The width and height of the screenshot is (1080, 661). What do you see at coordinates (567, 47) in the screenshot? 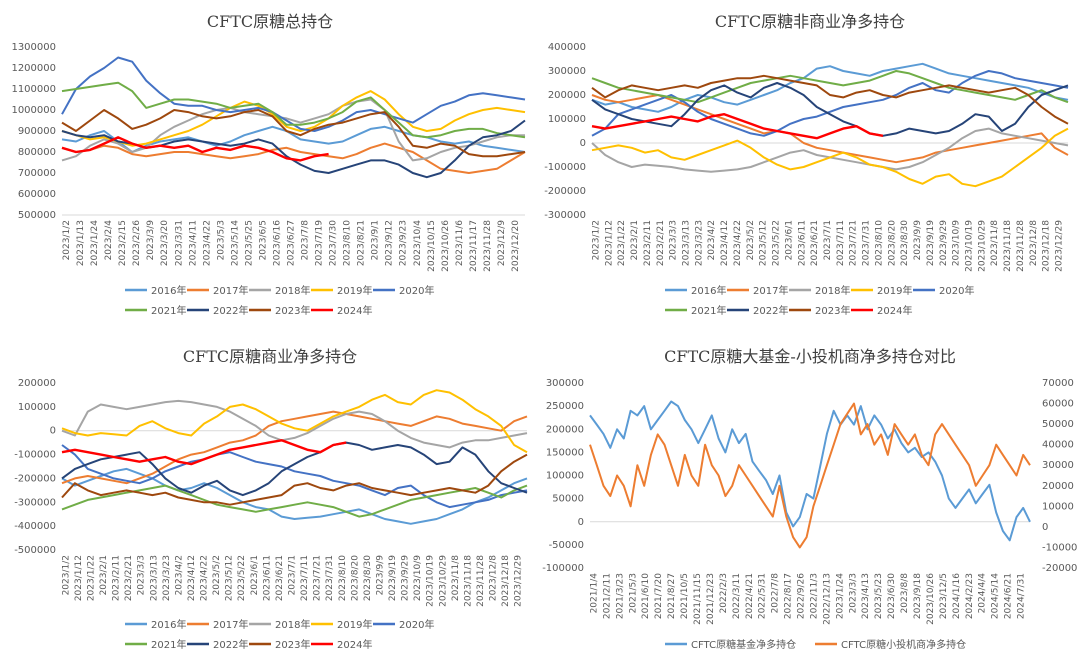
I see `y-tick-label: 400000` at bounding box center [567, 47].